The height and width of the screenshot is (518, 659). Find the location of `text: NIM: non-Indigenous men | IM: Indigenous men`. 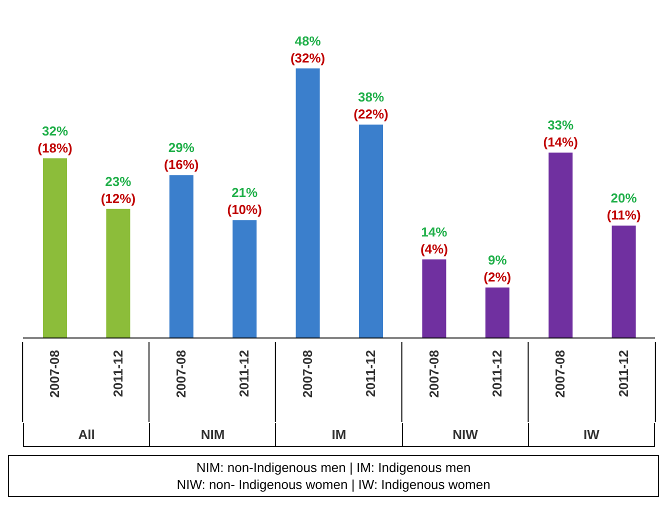

text: NIM: non-Indigenous men | IM: Indigenous men is located at coordinates (333, 467).